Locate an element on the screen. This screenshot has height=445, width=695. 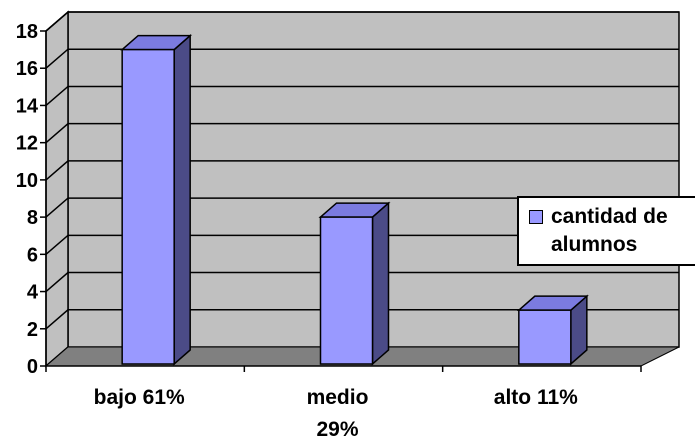
legend: cantidad de alumnos is located at coordinates (606, 231).